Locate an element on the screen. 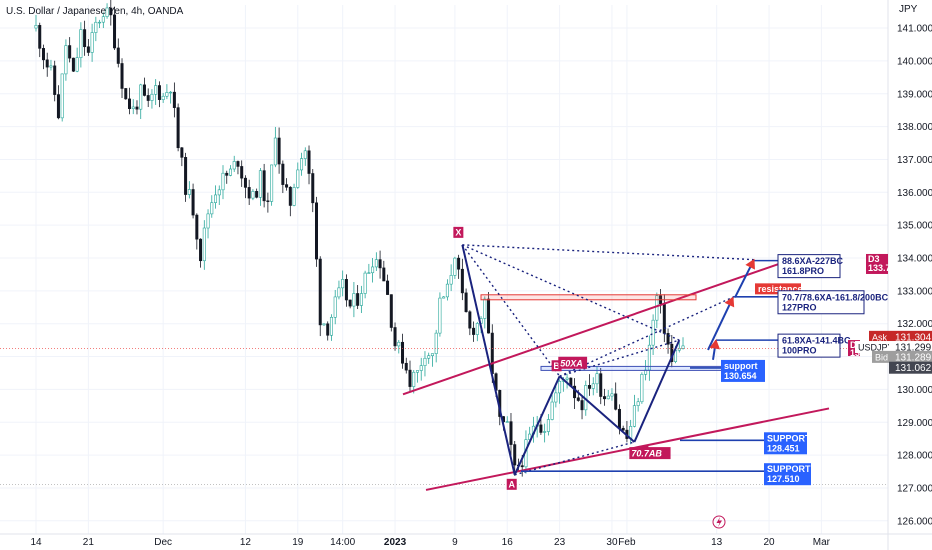  price-tick-label: 129.000 is located at coordinates (914, 423).